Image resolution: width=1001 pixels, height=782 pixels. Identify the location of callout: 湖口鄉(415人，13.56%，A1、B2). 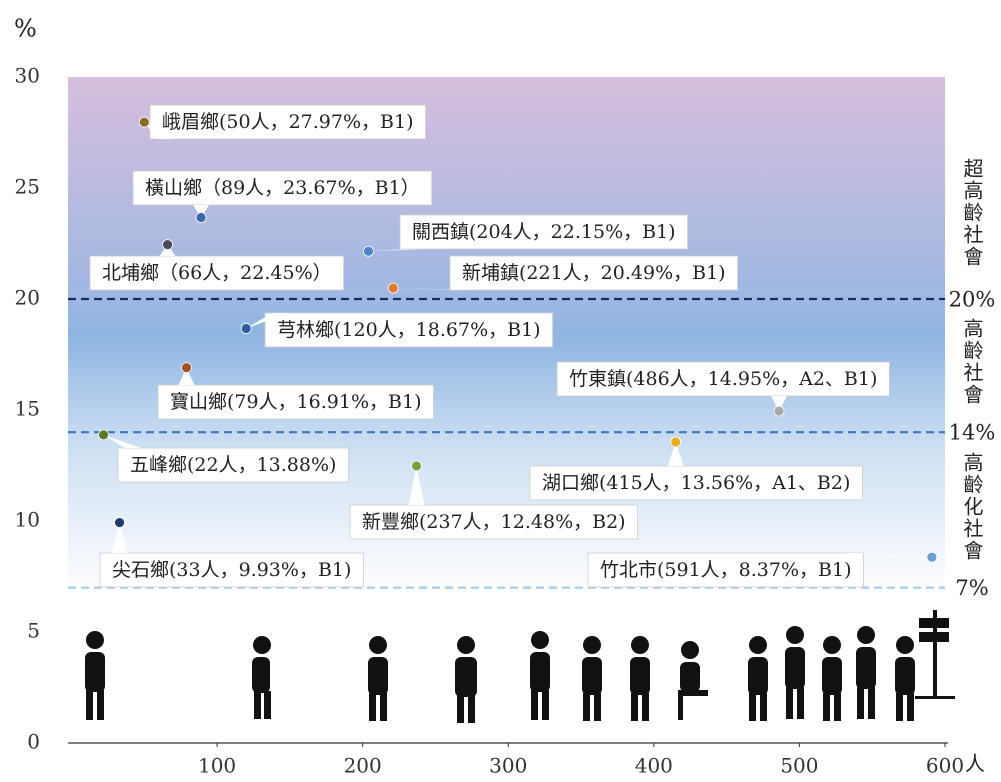
(696, 471).